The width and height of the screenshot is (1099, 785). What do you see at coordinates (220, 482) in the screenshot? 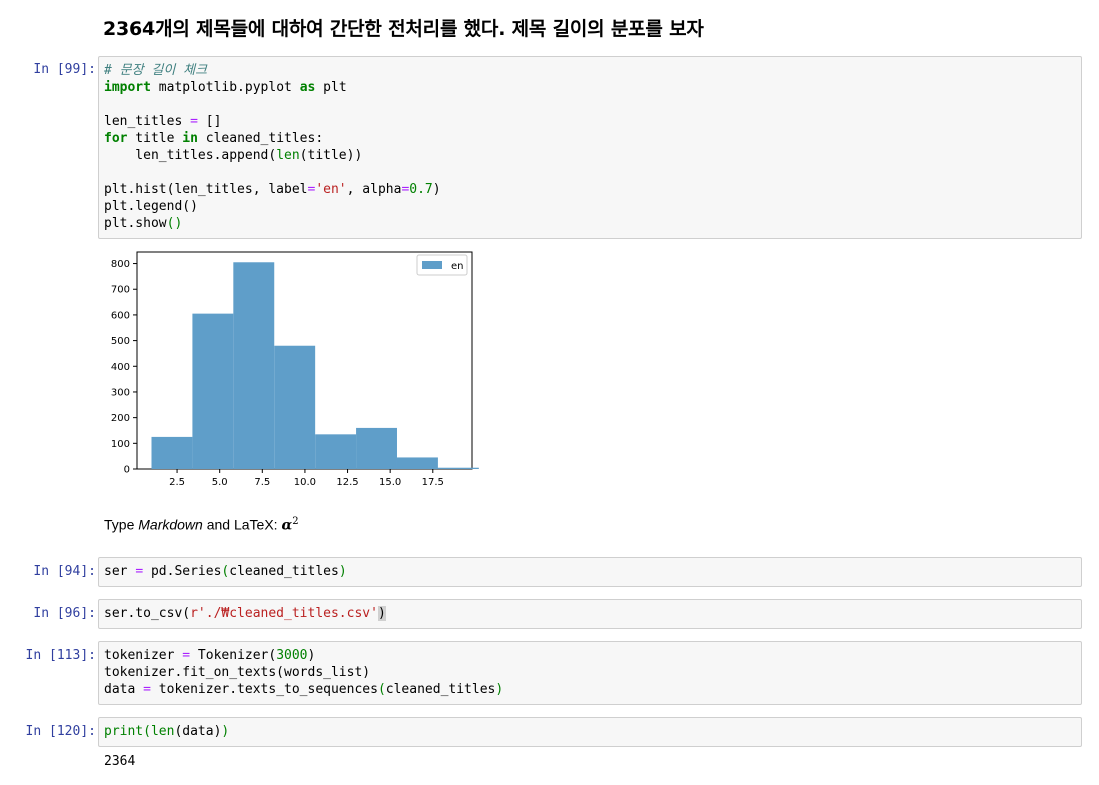
I see `x-tick-label: 5.0` at bounding box center [220, 482].